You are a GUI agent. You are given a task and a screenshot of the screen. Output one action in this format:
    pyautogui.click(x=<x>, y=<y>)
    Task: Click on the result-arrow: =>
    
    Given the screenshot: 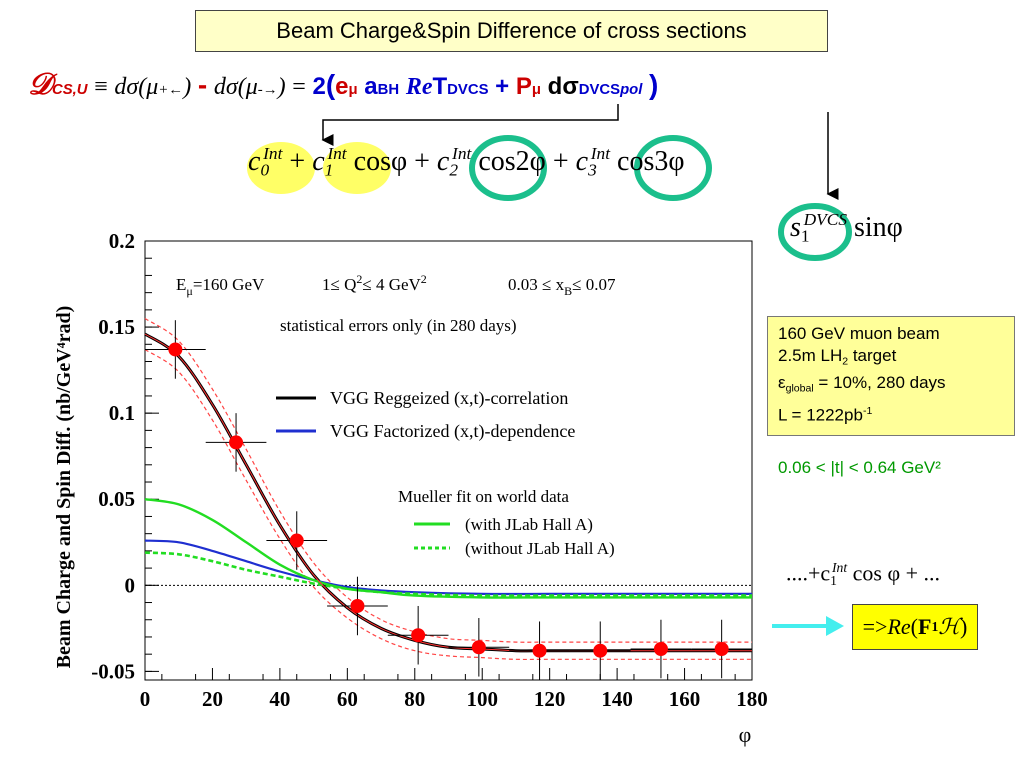 What is the action you would take?
    pyautogui.click(x=875, y=626)
    